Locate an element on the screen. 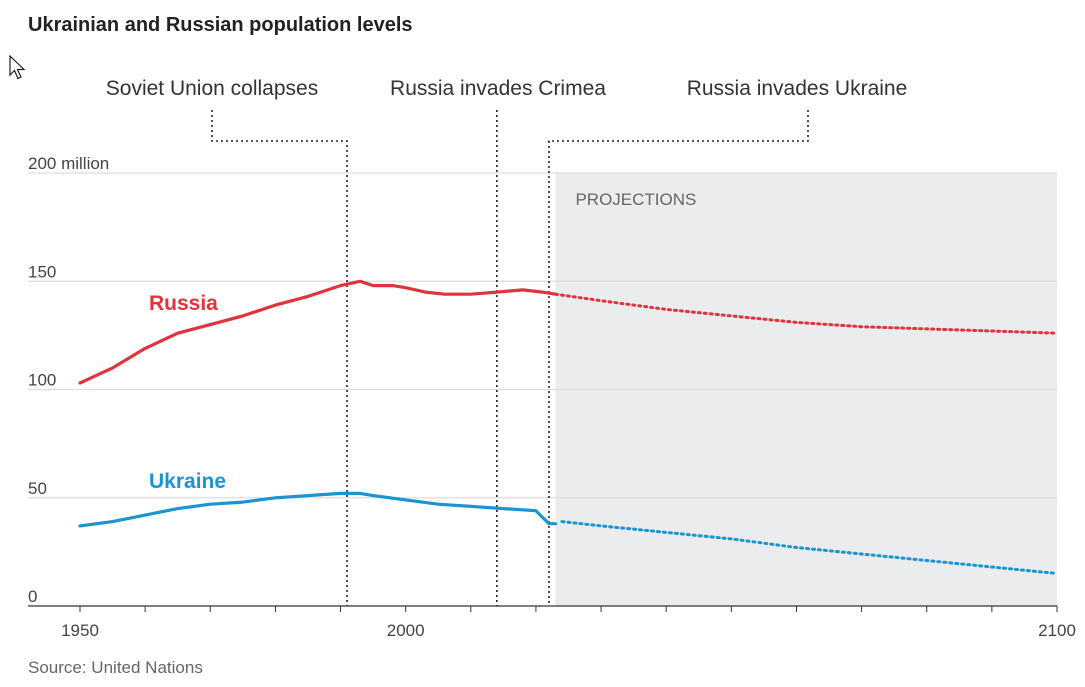 The image size is (1085, 687). series-projection-ukraine is located at coordinates (809, 547).